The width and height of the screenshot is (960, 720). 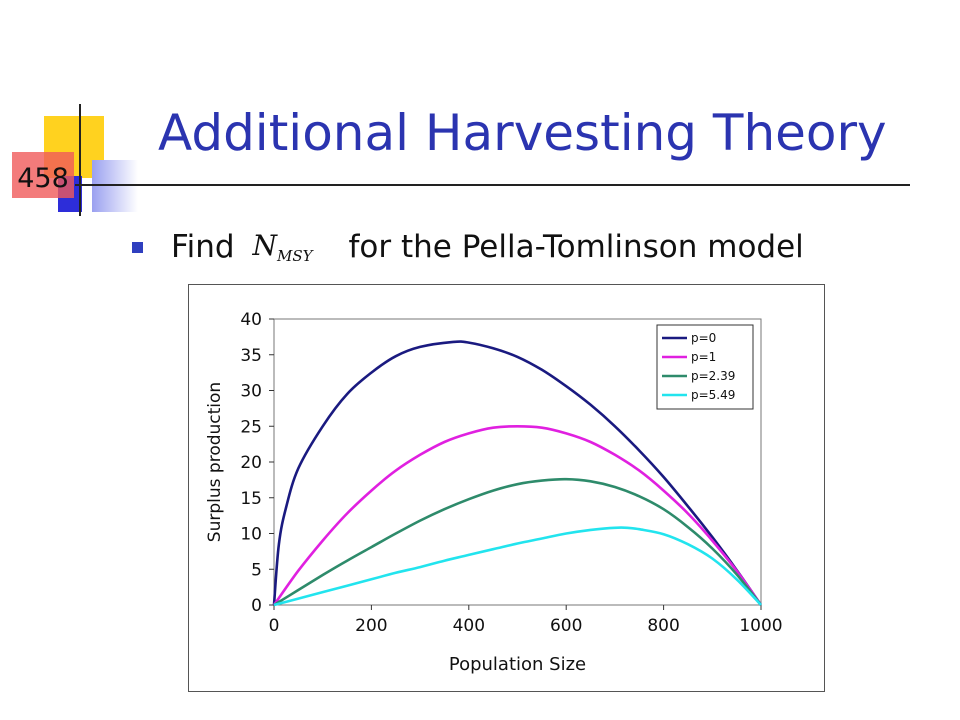 What do you see at coordinates (251, 499) in the screenshot?
I see `y-tick-label: 15` at bounding box center [251, 499].